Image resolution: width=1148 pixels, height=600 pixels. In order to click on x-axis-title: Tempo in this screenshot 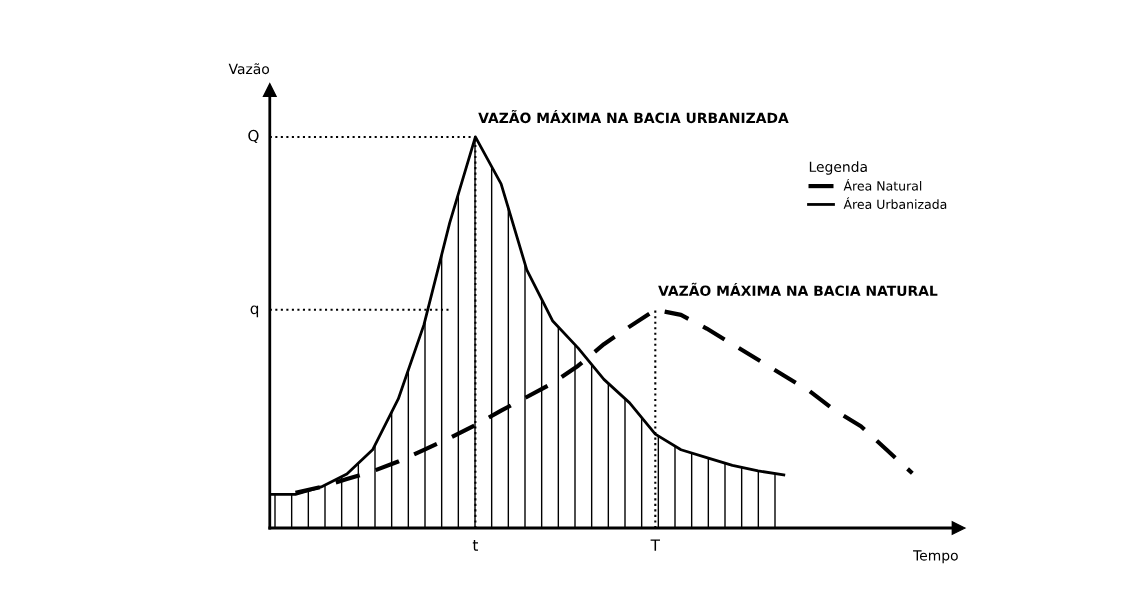, I will do `click(935, 557)`.